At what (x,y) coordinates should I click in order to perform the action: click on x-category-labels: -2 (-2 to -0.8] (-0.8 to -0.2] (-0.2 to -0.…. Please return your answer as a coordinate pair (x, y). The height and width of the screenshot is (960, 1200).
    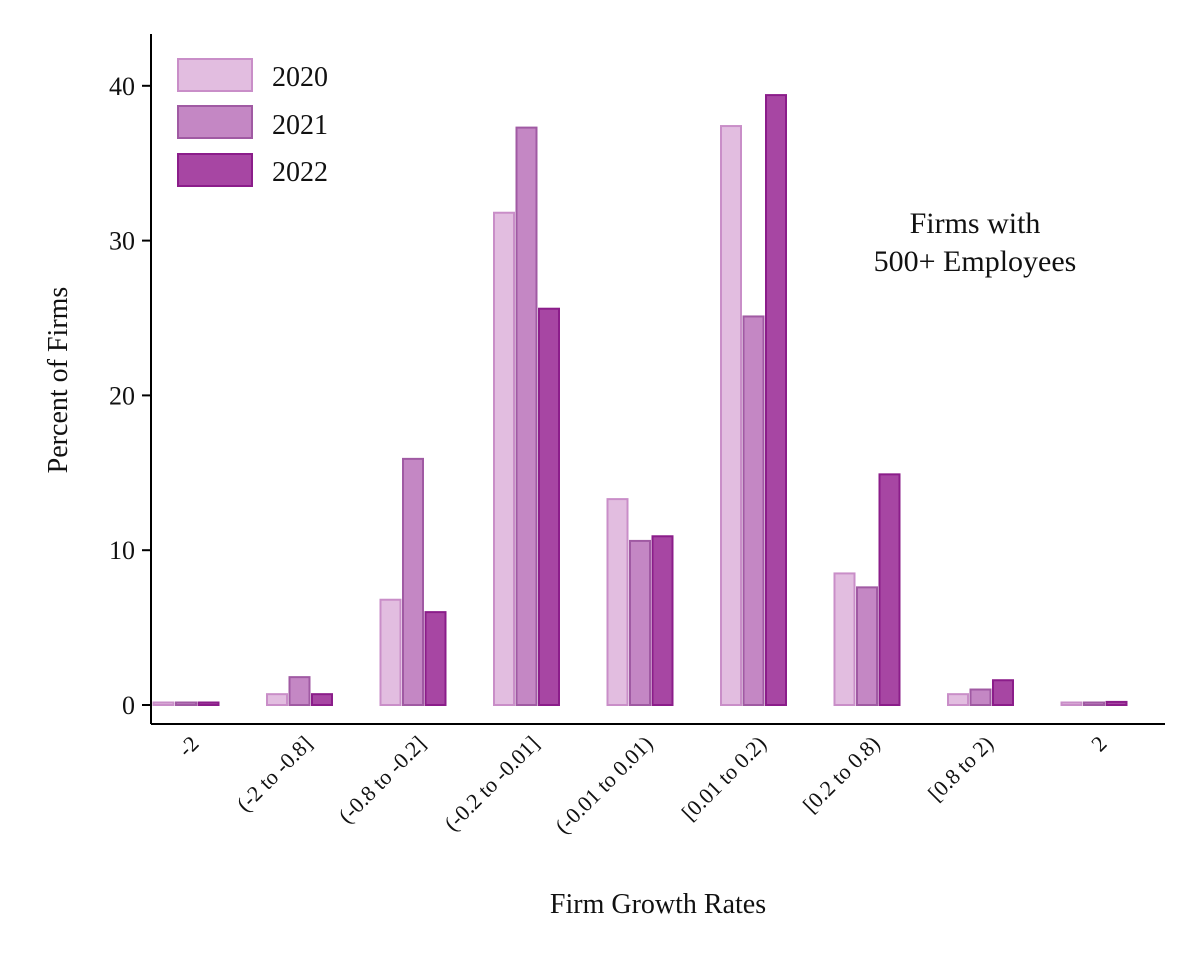
    Looking at the image, I should click on (642, 785).